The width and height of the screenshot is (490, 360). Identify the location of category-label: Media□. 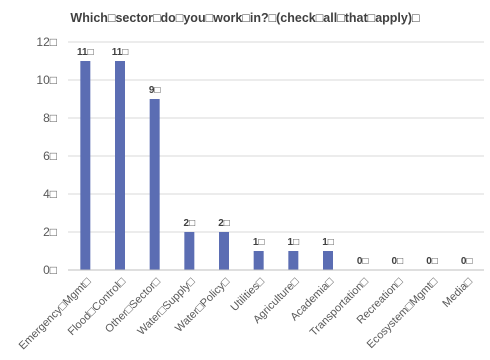
(457, 292).